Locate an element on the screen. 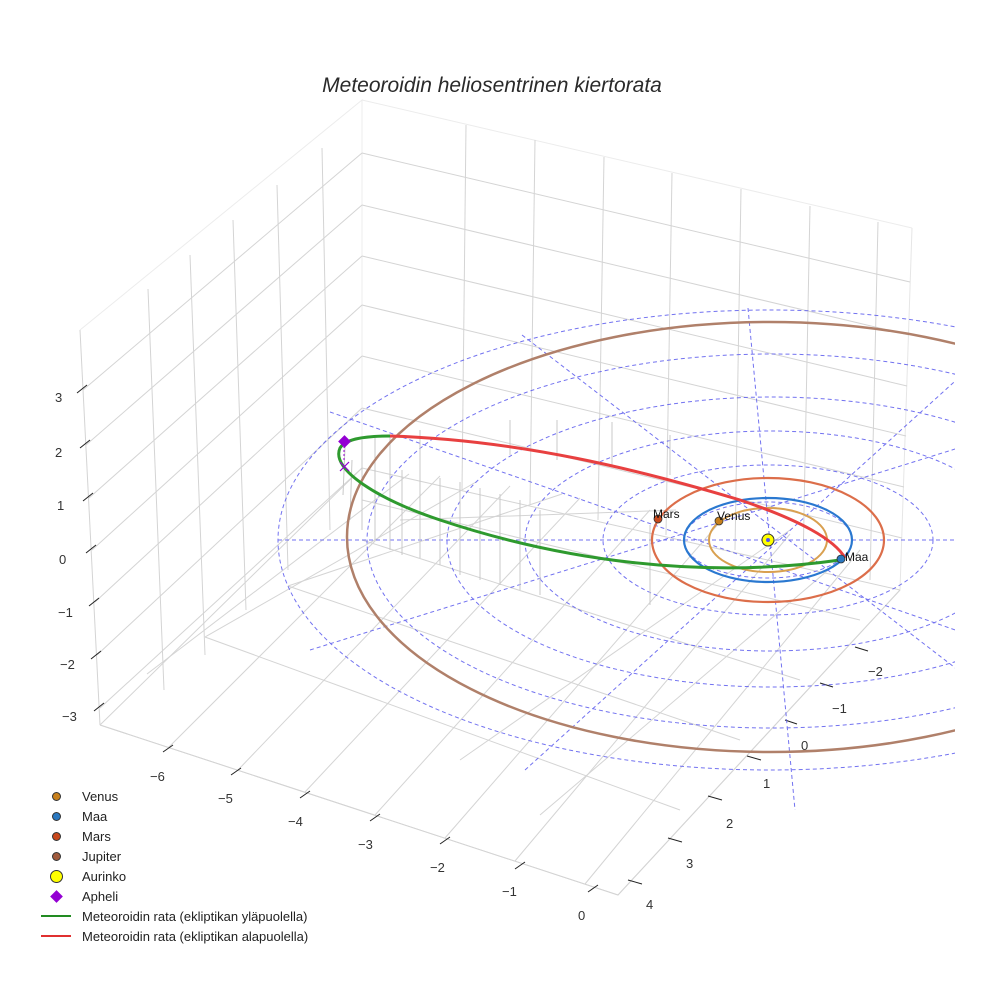 The image size is (984, 984). mars-dot-icon is located at coordinates (56, 836).